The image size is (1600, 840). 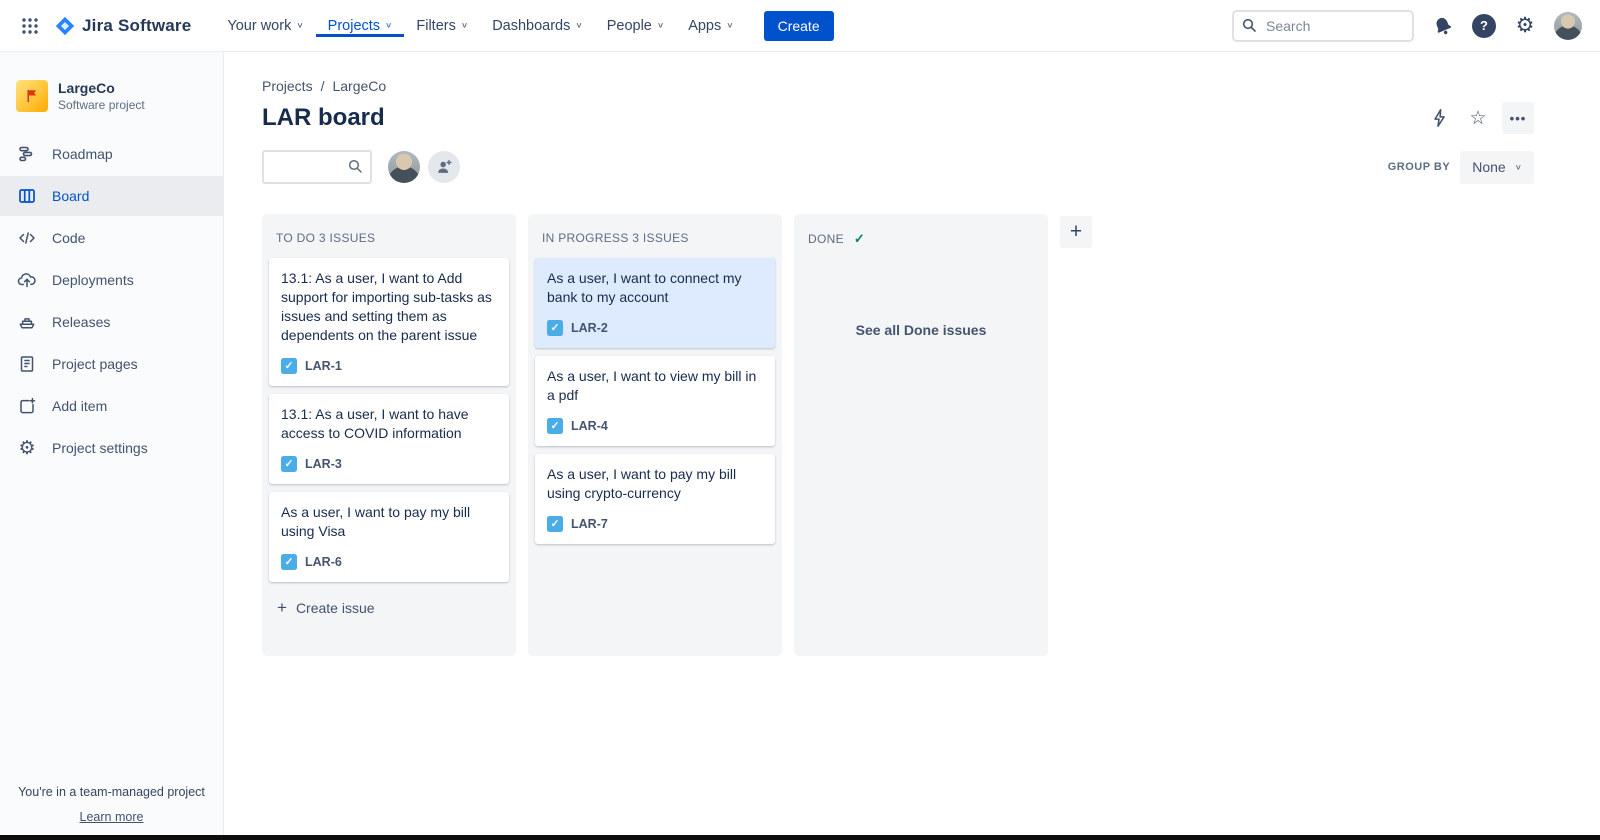 I want to click on global-search, so click(x=1323, y=25).